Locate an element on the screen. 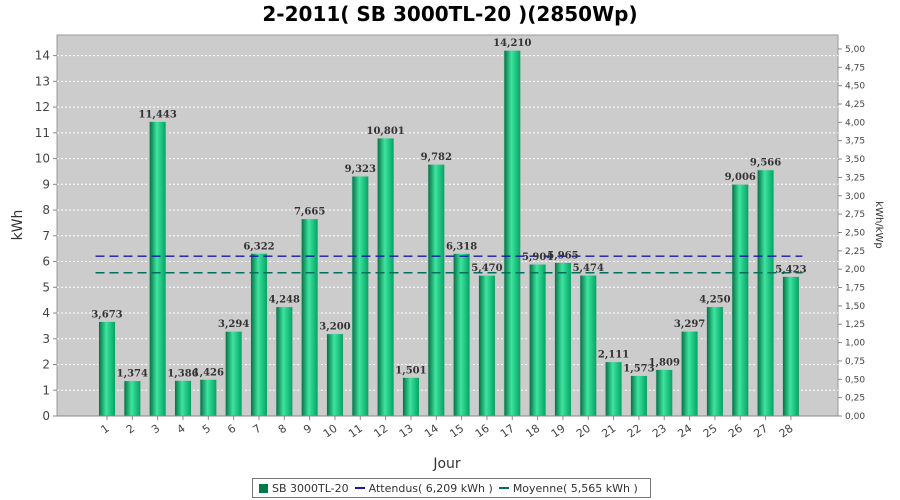  reference-lines is located at coordinates (449, 264).